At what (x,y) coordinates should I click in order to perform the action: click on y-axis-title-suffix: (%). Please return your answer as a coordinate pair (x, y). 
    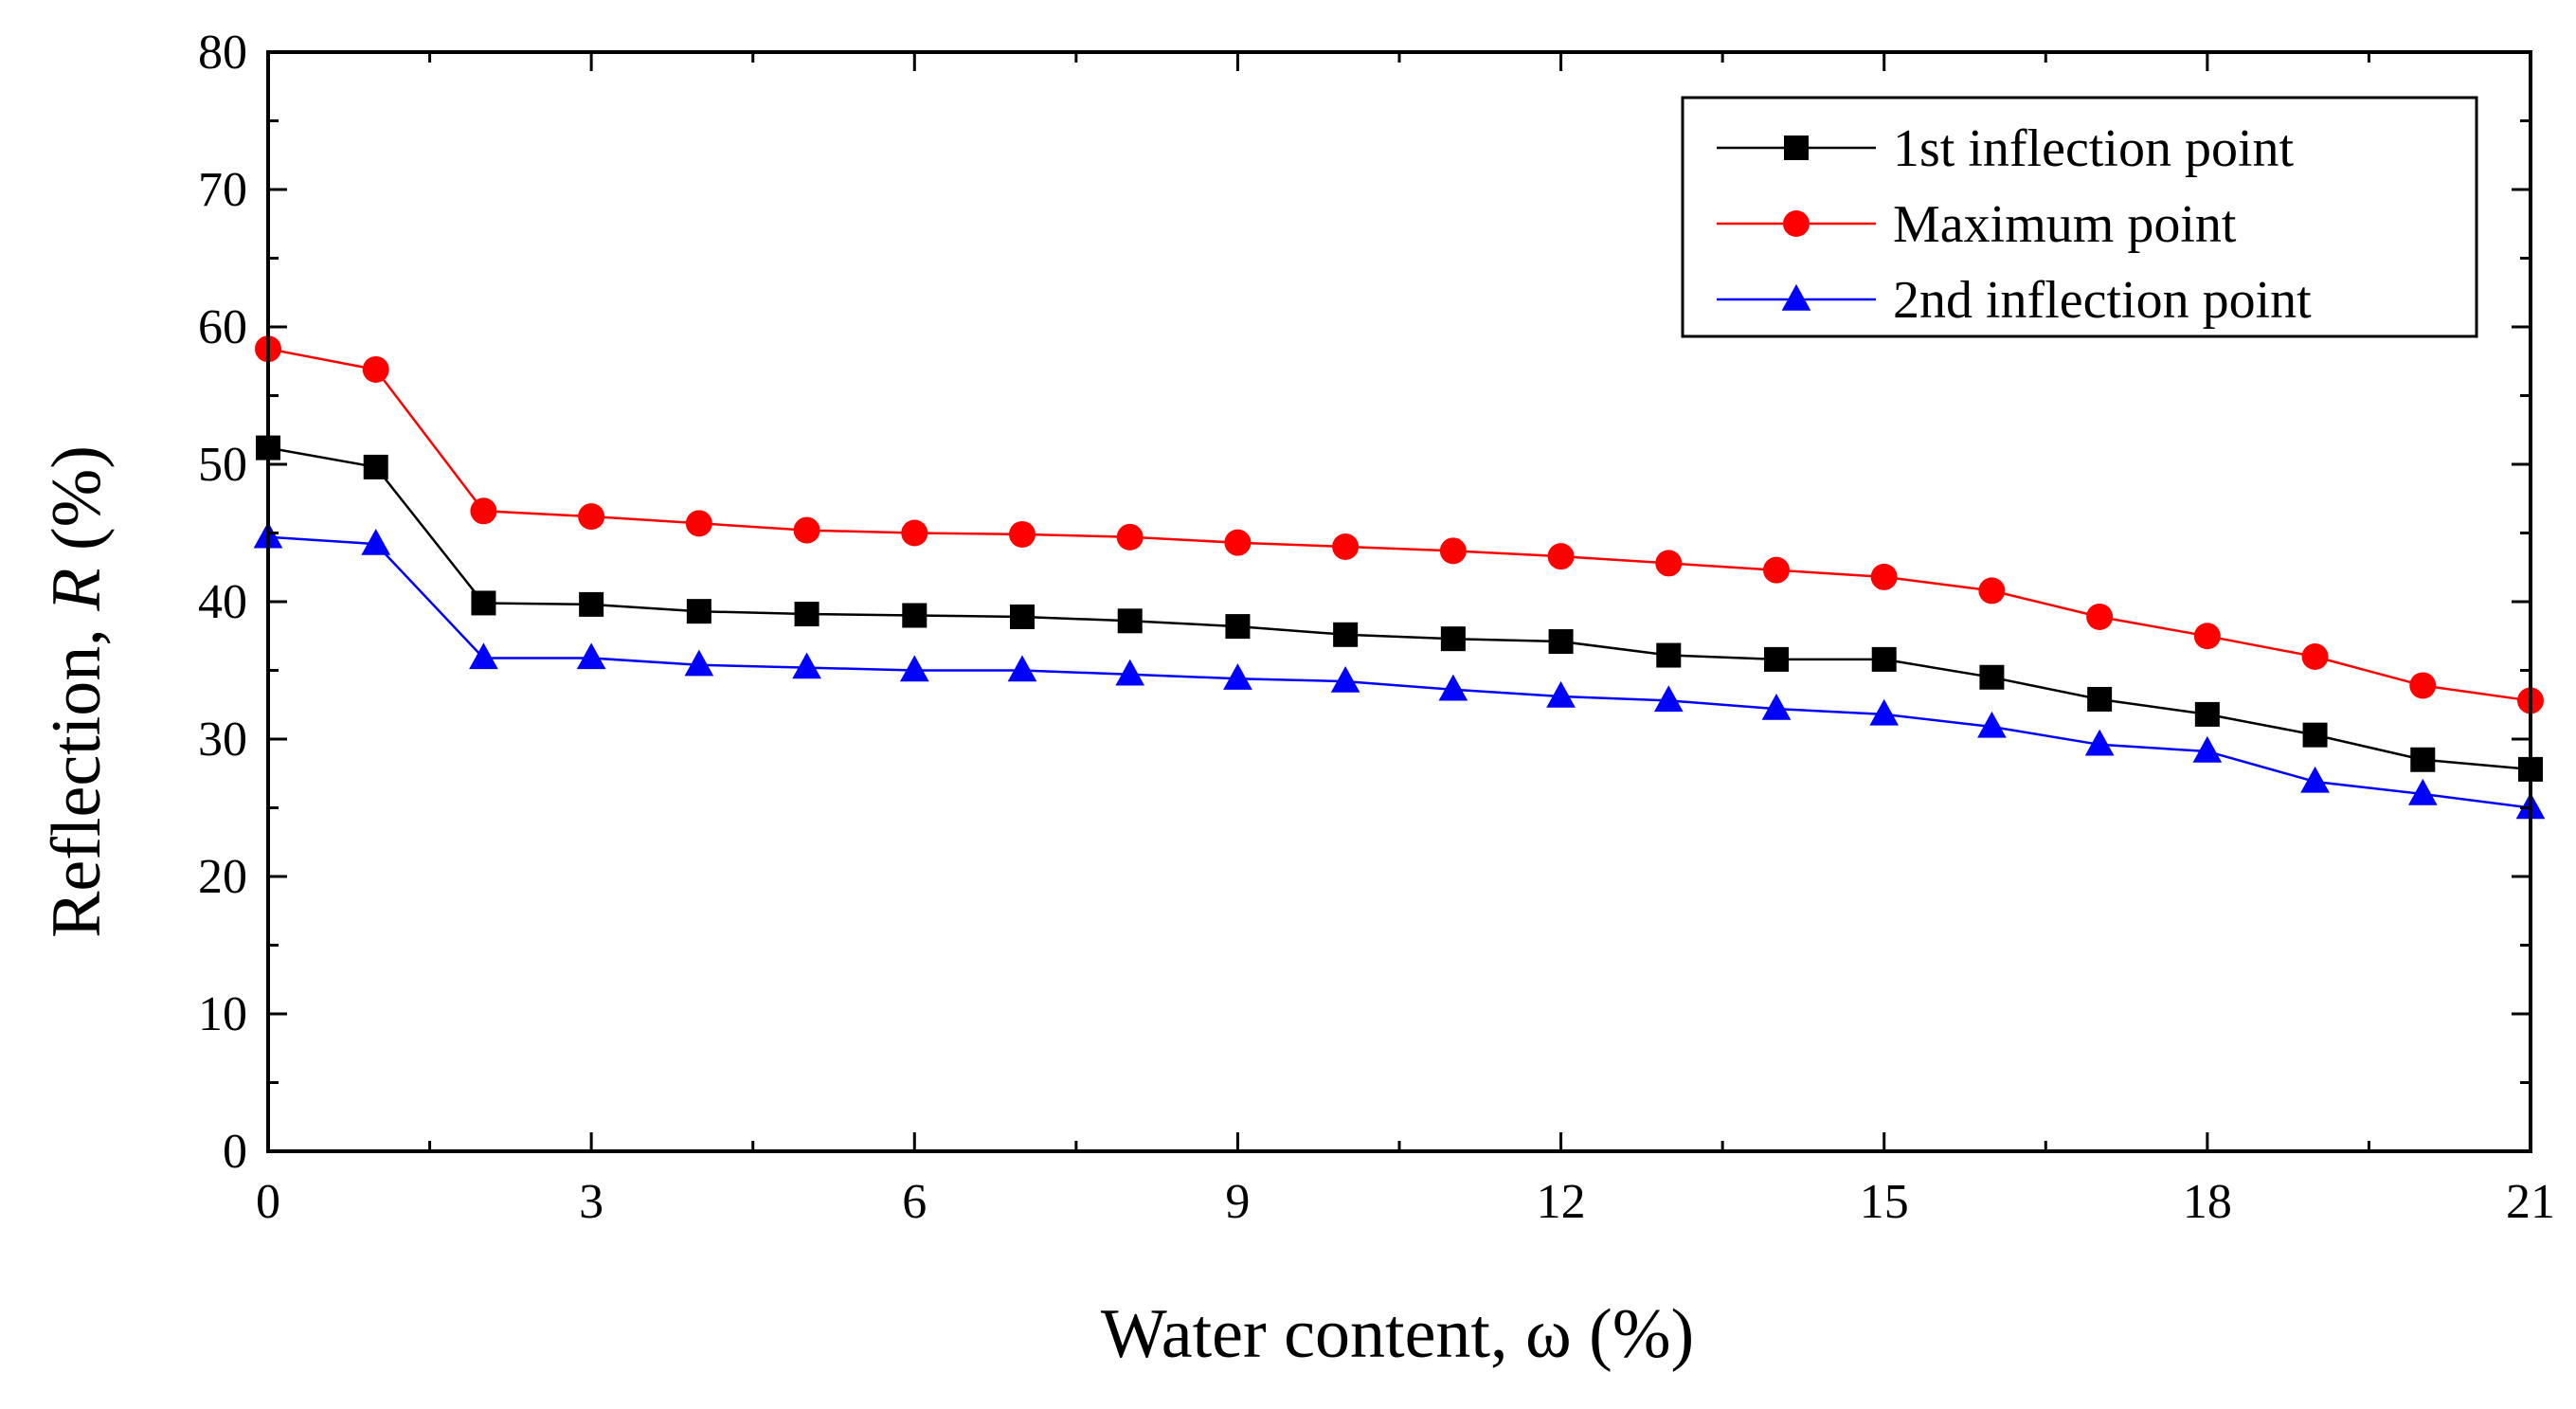
    Looking at the image, I should click on (77, 507).